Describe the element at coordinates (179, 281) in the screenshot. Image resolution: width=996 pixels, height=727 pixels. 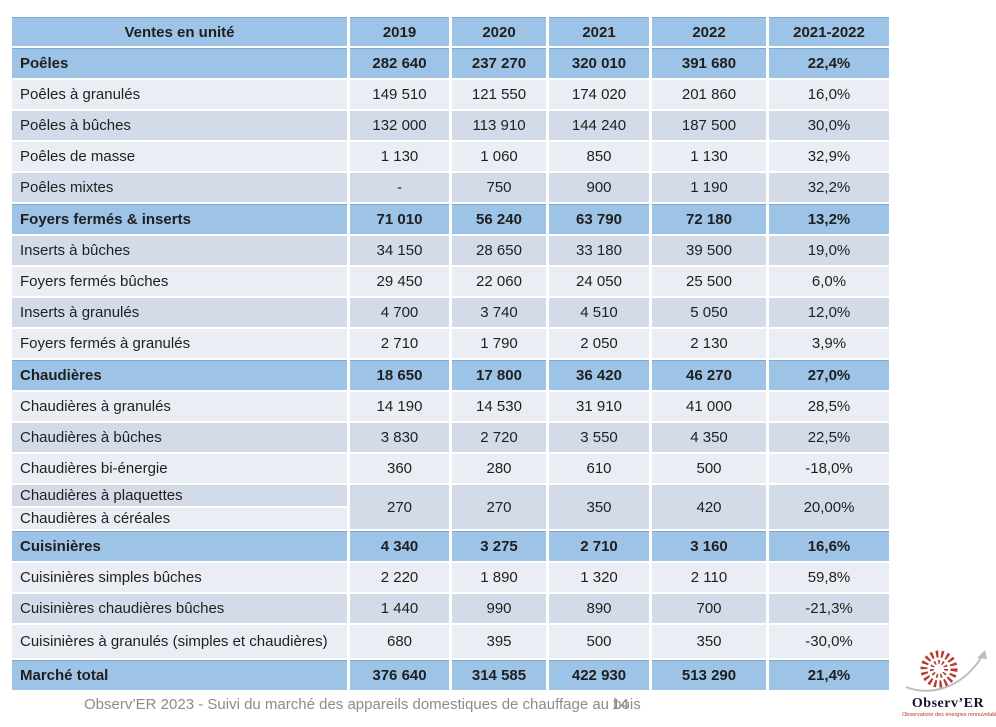
I see `row-label: Foyers fermés bûches` at that location.